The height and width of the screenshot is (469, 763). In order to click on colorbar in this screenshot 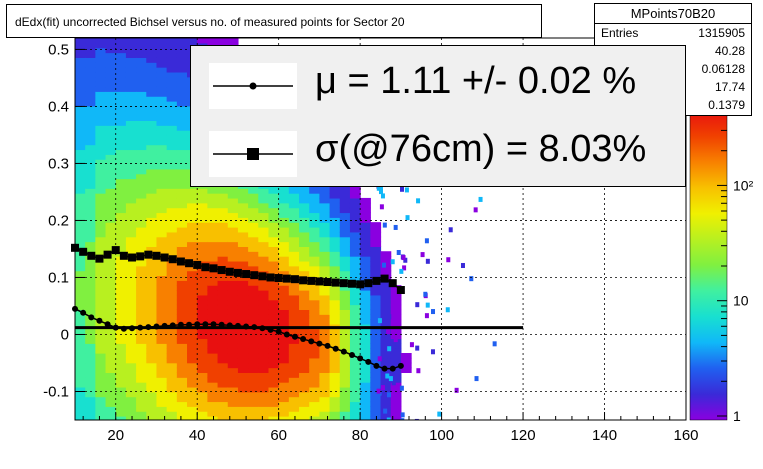, I will do `click(708, 265)`.